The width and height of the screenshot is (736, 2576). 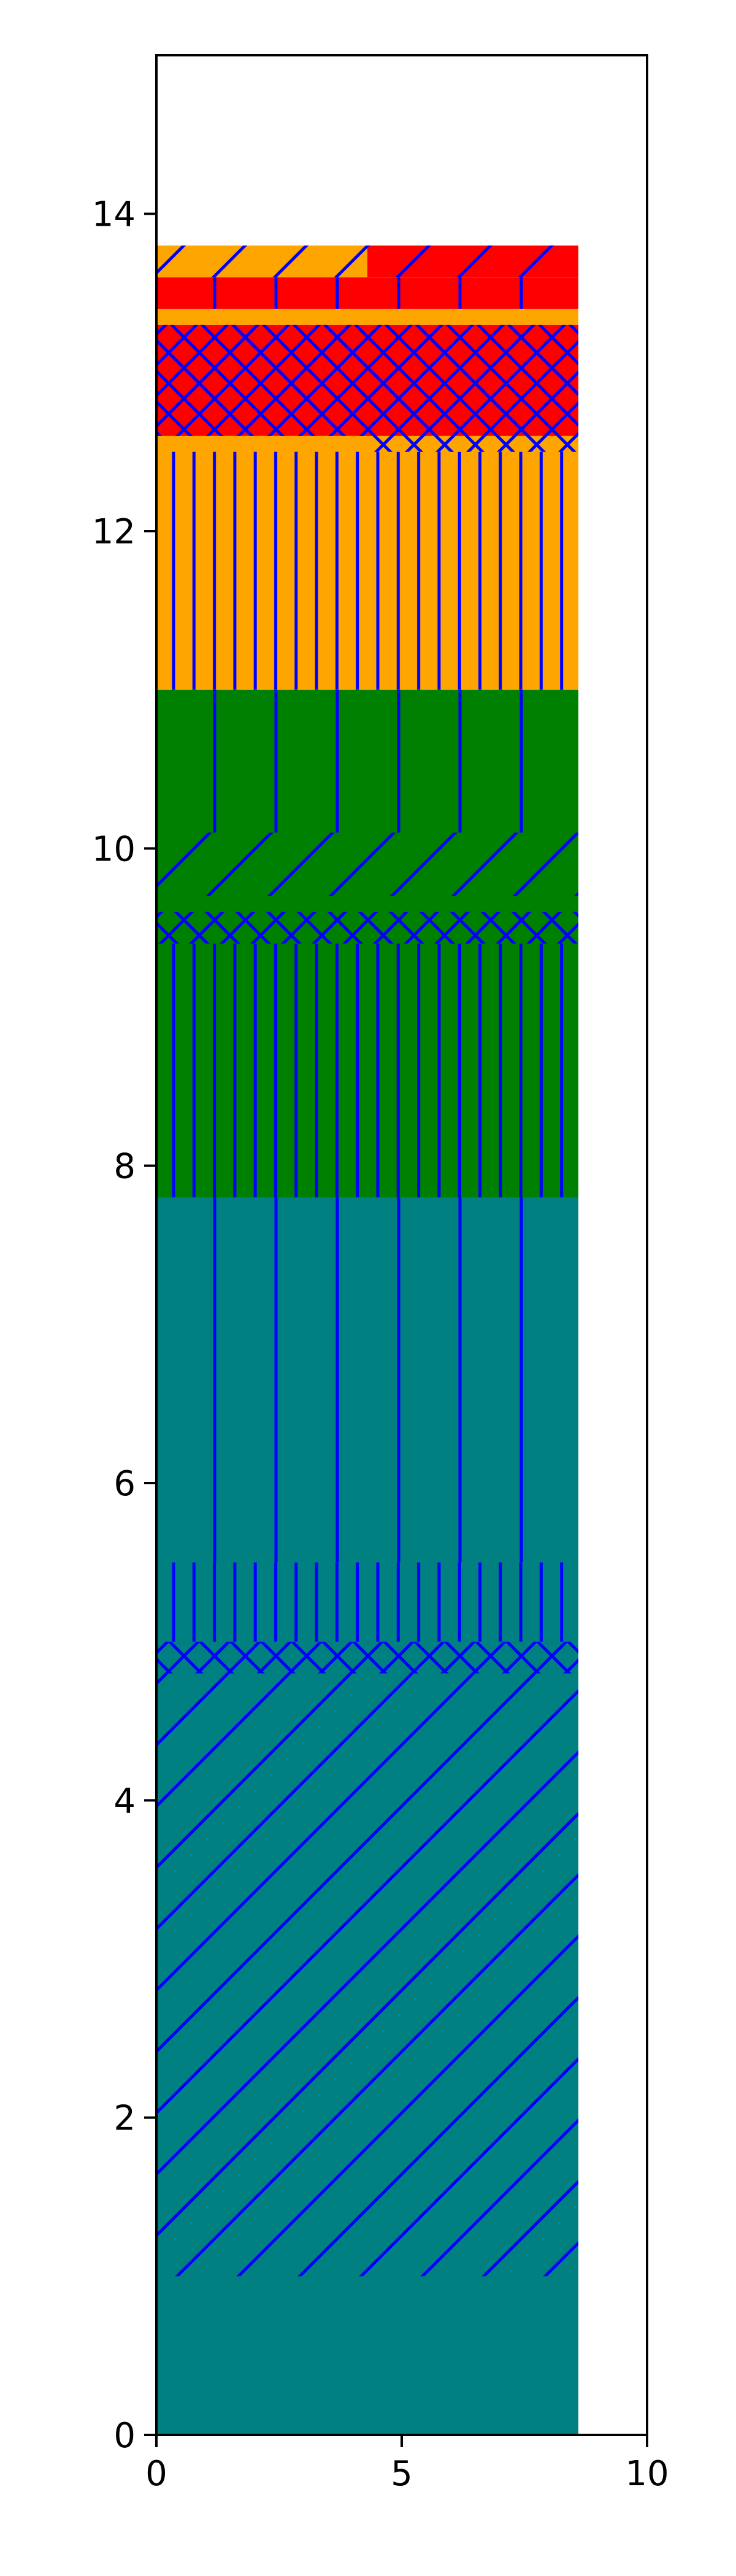 What do you see at coordinates (124, 1325) in the screenshot?
I see `y-axis: 0 2 4 6 8 10 12 14` at bounding box center [124, 1325].